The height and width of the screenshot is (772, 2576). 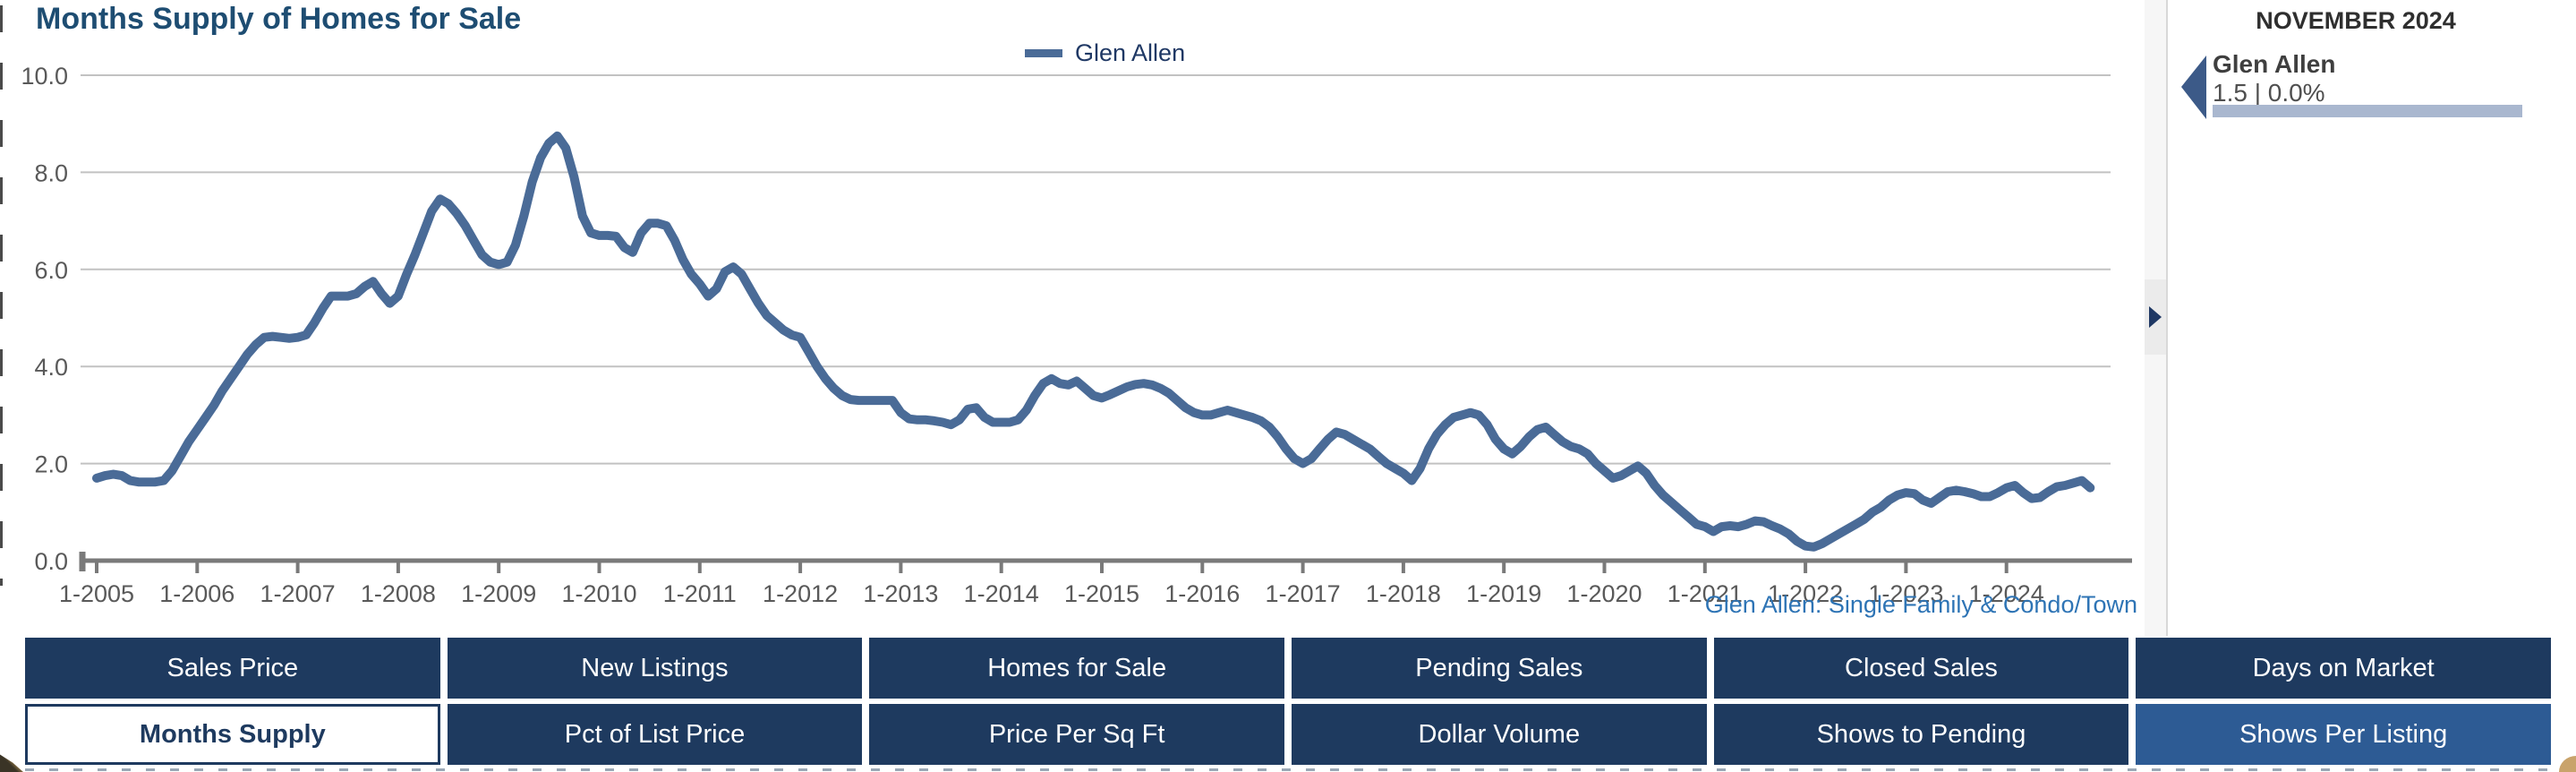 What do you see at coordinates (900, 593) in the screenshot?
I see `svg-text: 1-2013` at bounding box center [900, 593].